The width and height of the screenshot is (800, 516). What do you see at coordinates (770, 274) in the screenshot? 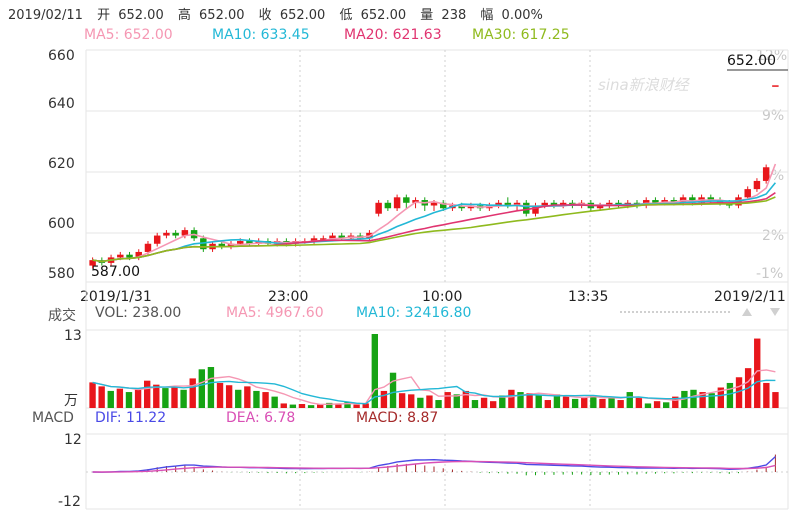
I see `pct-tick-neg1: -1%` at bounding box center [770, 274].